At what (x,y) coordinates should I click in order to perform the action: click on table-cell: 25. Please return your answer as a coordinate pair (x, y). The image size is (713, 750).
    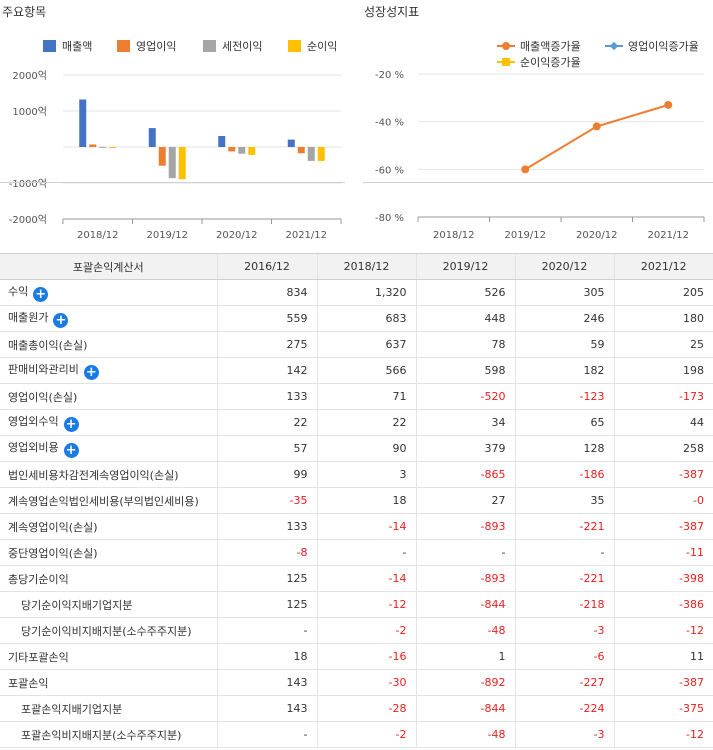
    Looking at the image, I should click on (663, 344).